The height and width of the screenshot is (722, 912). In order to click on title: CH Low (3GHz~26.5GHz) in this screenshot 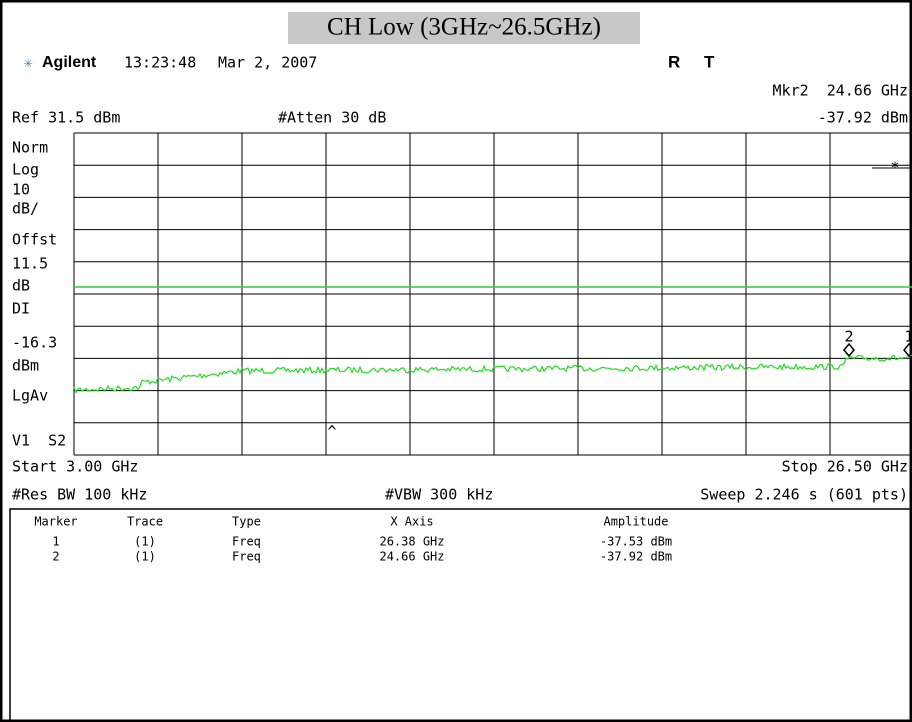, I will do `click(464, 27)`.